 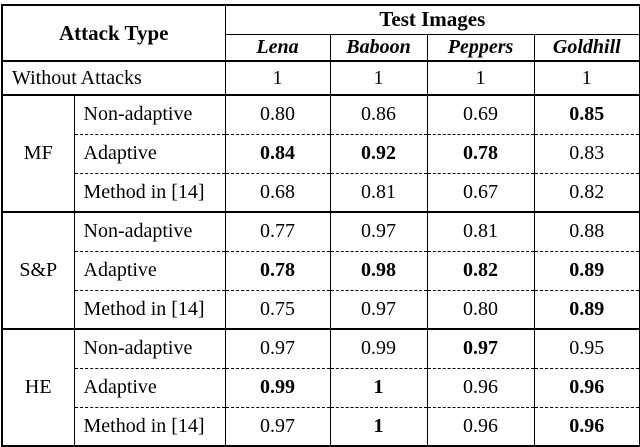 What do you see at coordinates (378, 114) in the screenshot?
I see `value-cell: 0.86` at bounding box center [378, 114].